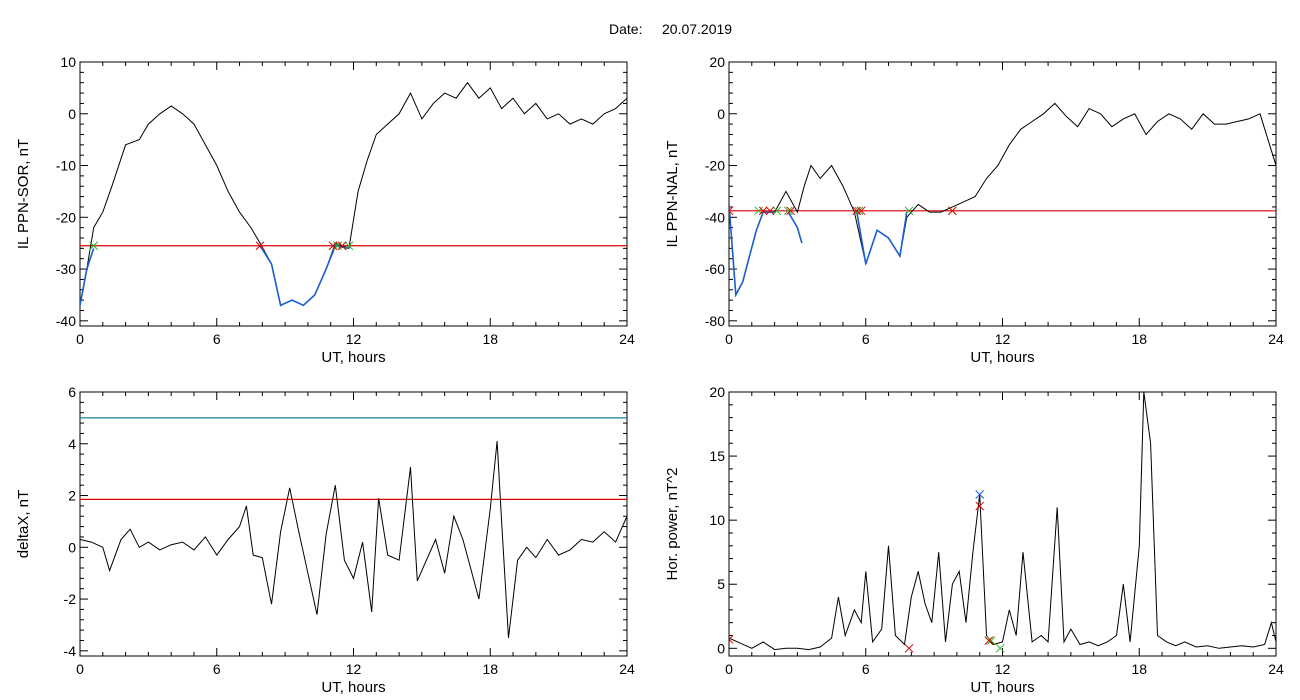  What do you see at coordinates (66, 166) in the screenshot?
I see `y-tick-label: -10` at bounding box center [66, 166].